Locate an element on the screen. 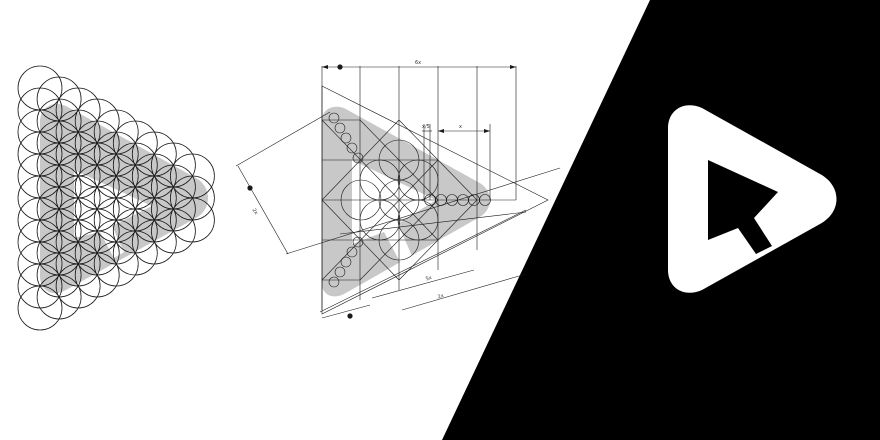 Image resolution: width=880 pixels, height=440 pixels. dim-label-small: x/5 is located at coordinates (426, 127).